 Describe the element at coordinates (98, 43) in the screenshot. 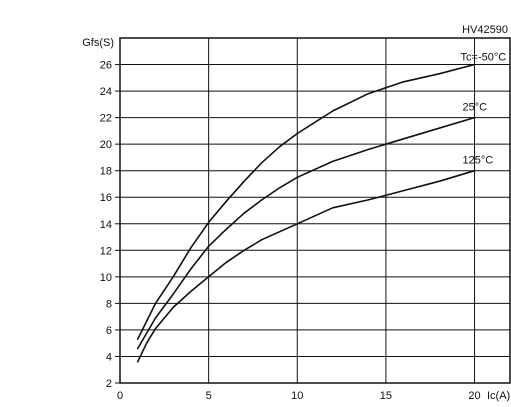

I see `y-axis-title: Gfs(S)` at that location.